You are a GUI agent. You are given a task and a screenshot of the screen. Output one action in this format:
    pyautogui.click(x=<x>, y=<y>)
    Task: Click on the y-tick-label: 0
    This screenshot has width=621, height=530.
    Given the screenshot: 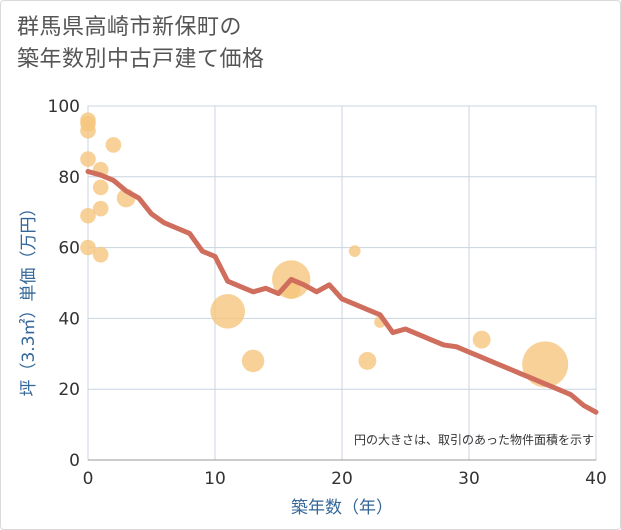 What is the action you would take?
    pyautogui.click(x=74, y=461)
    